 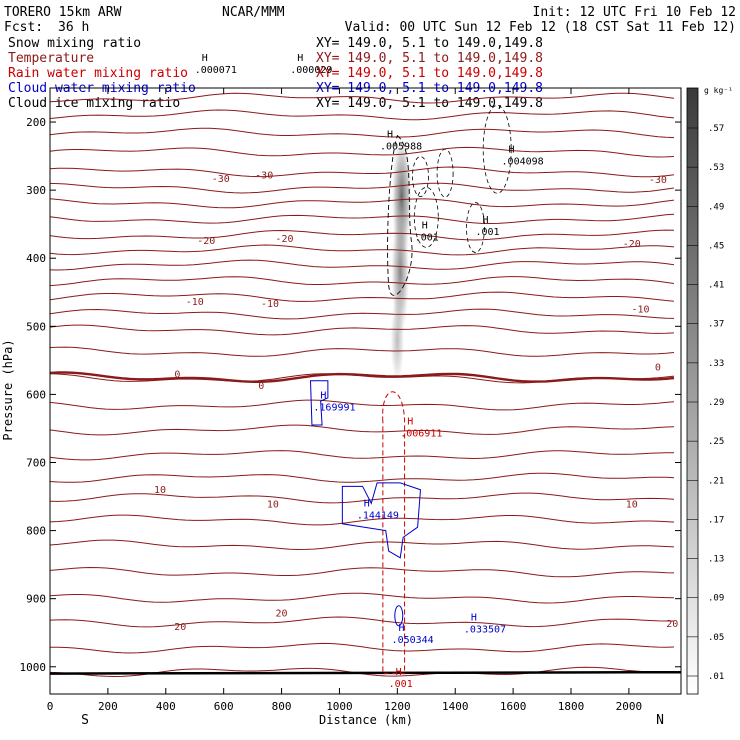 I want to click on x-tick-label: 800, so click(x=282, y=706).